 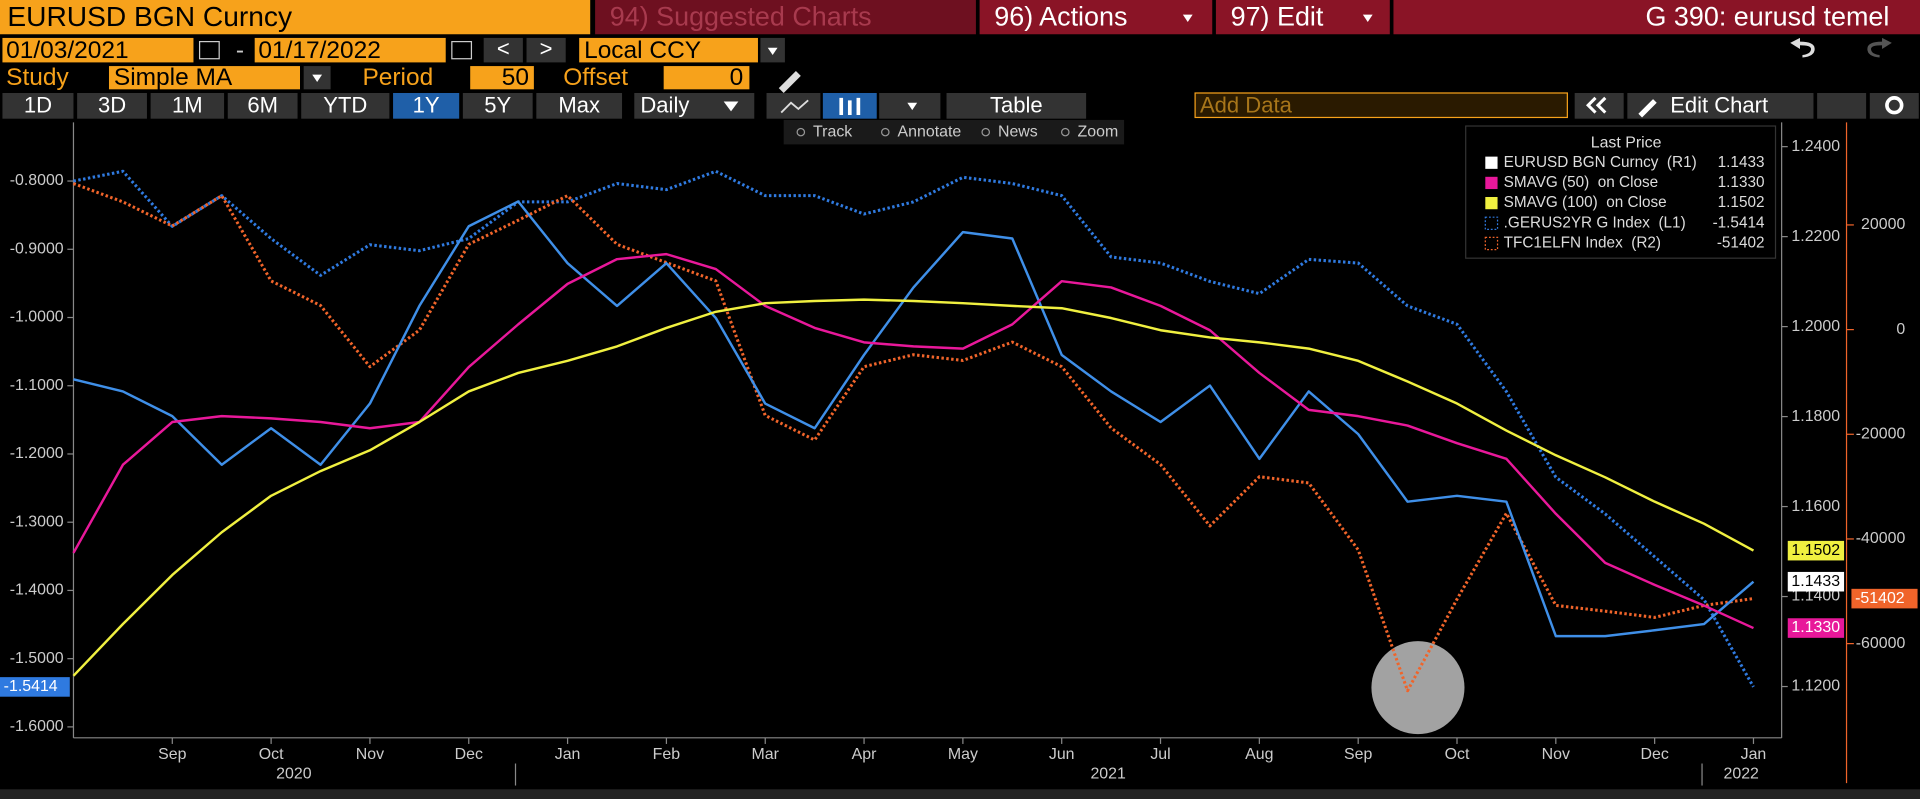 What do you see at coordinates (595, 77) in the screenshot?
I see `offset-label: Offset` at bounding box center [595, 77].